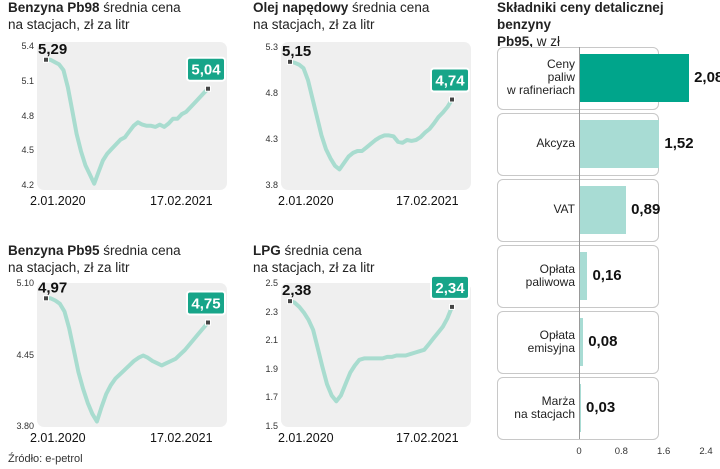 The height and width of the screenshot is (469, 720). What do you see at coordinates (46, 298) in the screenshot?
I see `pb95-start-marker` at bounding box center [46, 298].